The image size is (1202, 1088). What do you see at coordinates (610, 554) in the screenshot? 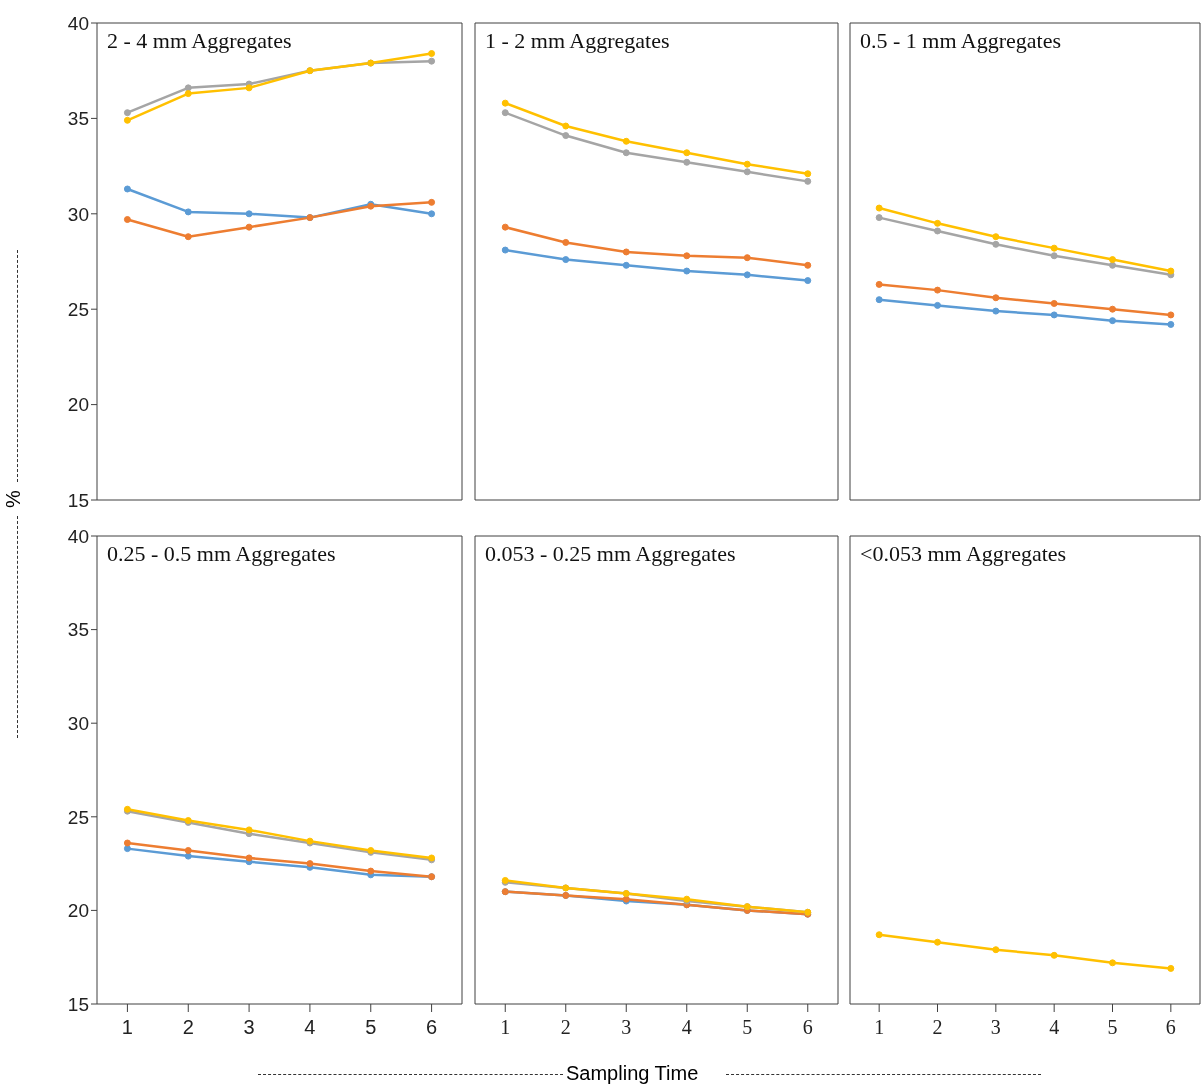
I see `chart-title: 0.053 - 0.25 mm Aggregates` at bounding box center [610, 554].